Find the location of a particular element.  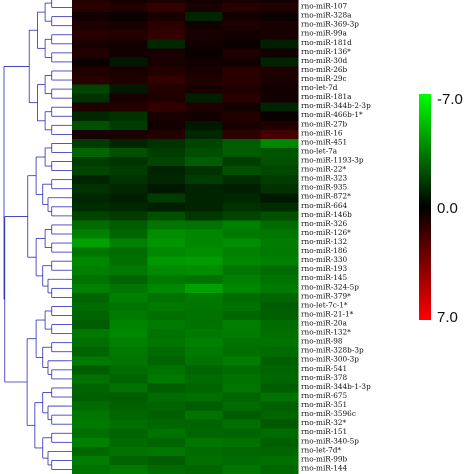

row-label: rno-miR-126* is located at coordinates (326, 232).